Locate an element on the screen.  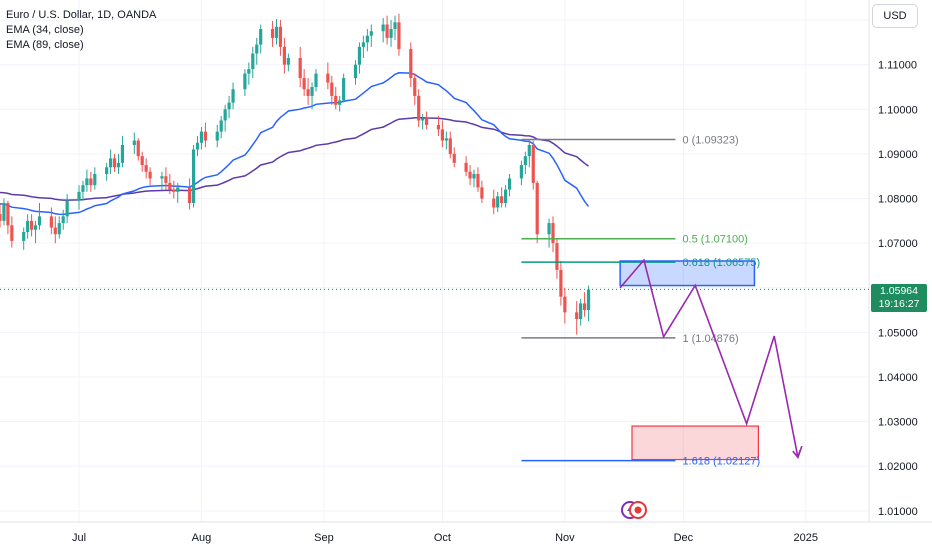
x-axis: Jul Aug Sep Oct Nov Dec 2025 is located at coordinates (445, 538).